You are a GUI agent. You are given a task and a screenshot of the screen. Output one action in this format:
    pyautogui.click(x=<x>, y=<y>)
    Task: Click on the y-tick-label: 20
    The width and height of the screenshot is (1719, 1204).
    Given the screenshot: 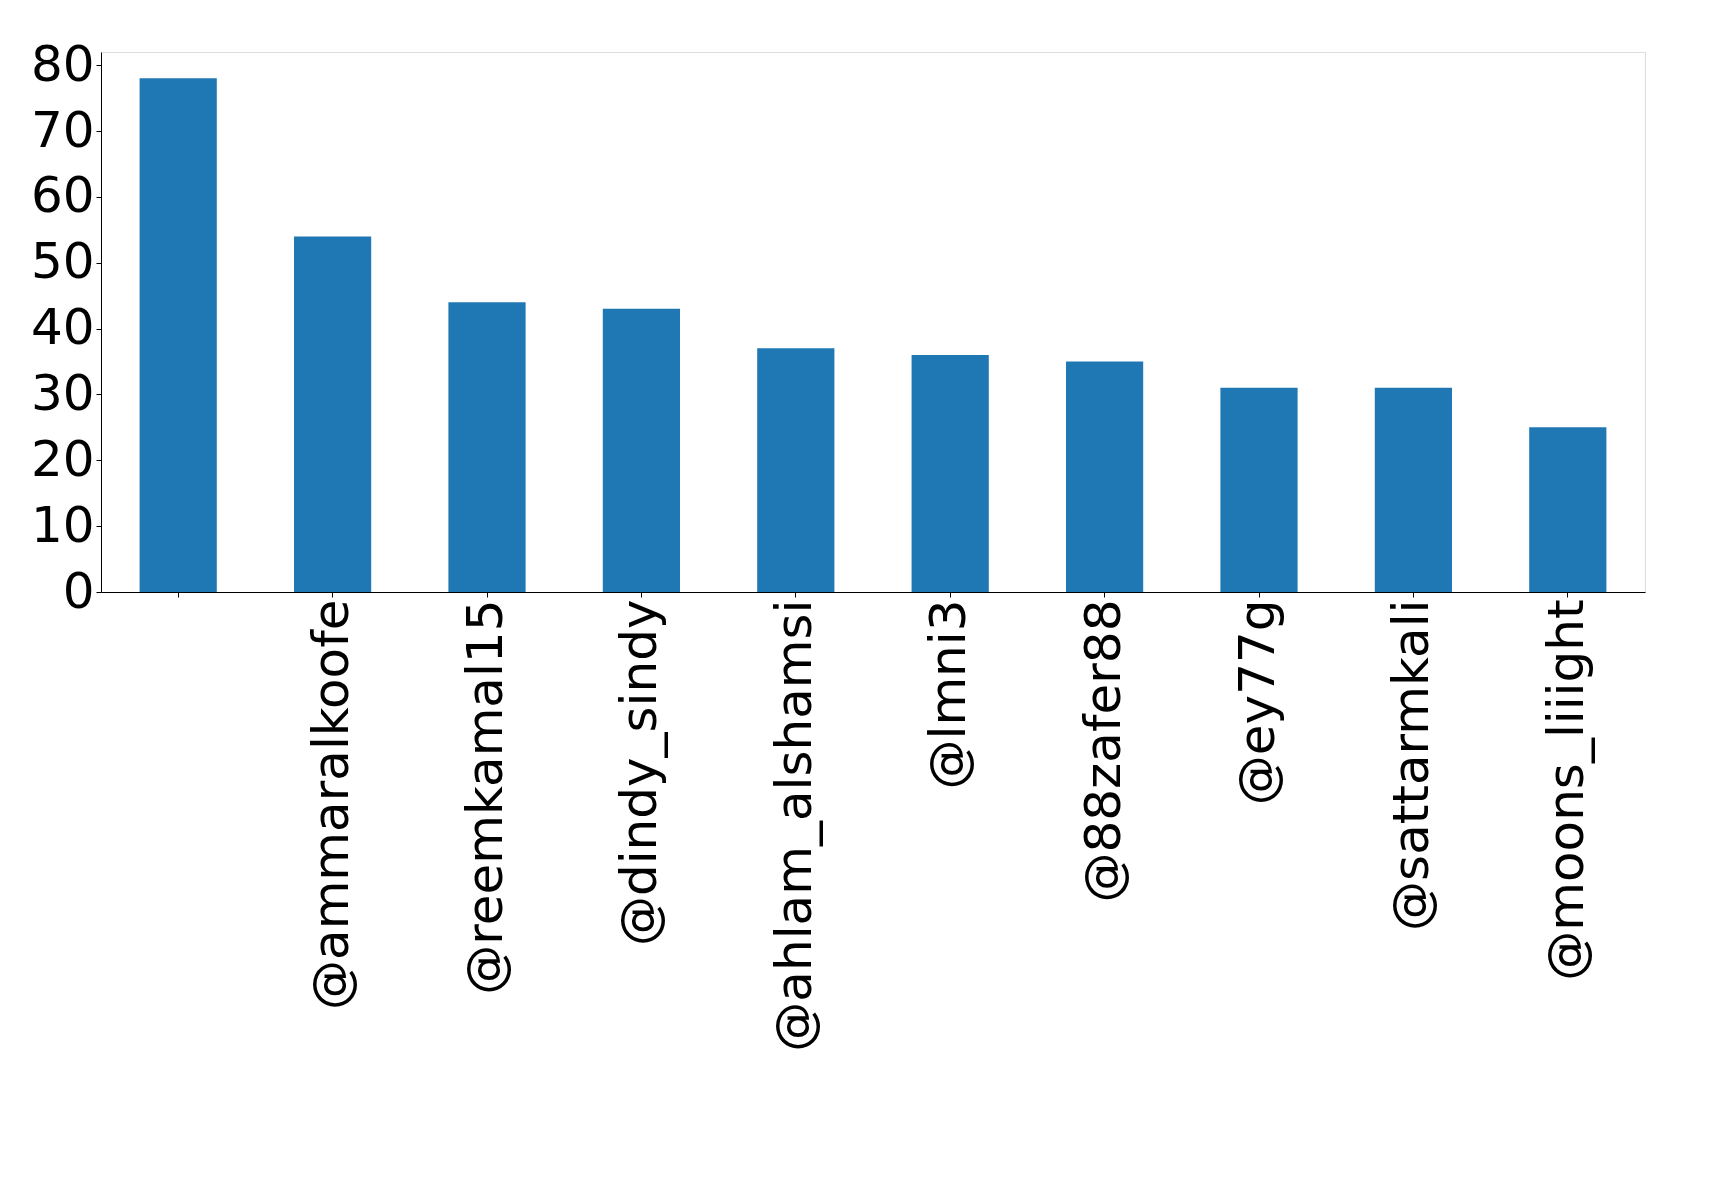 What is the action you would take?
    pyautogui.click(x=62, y=458)
    